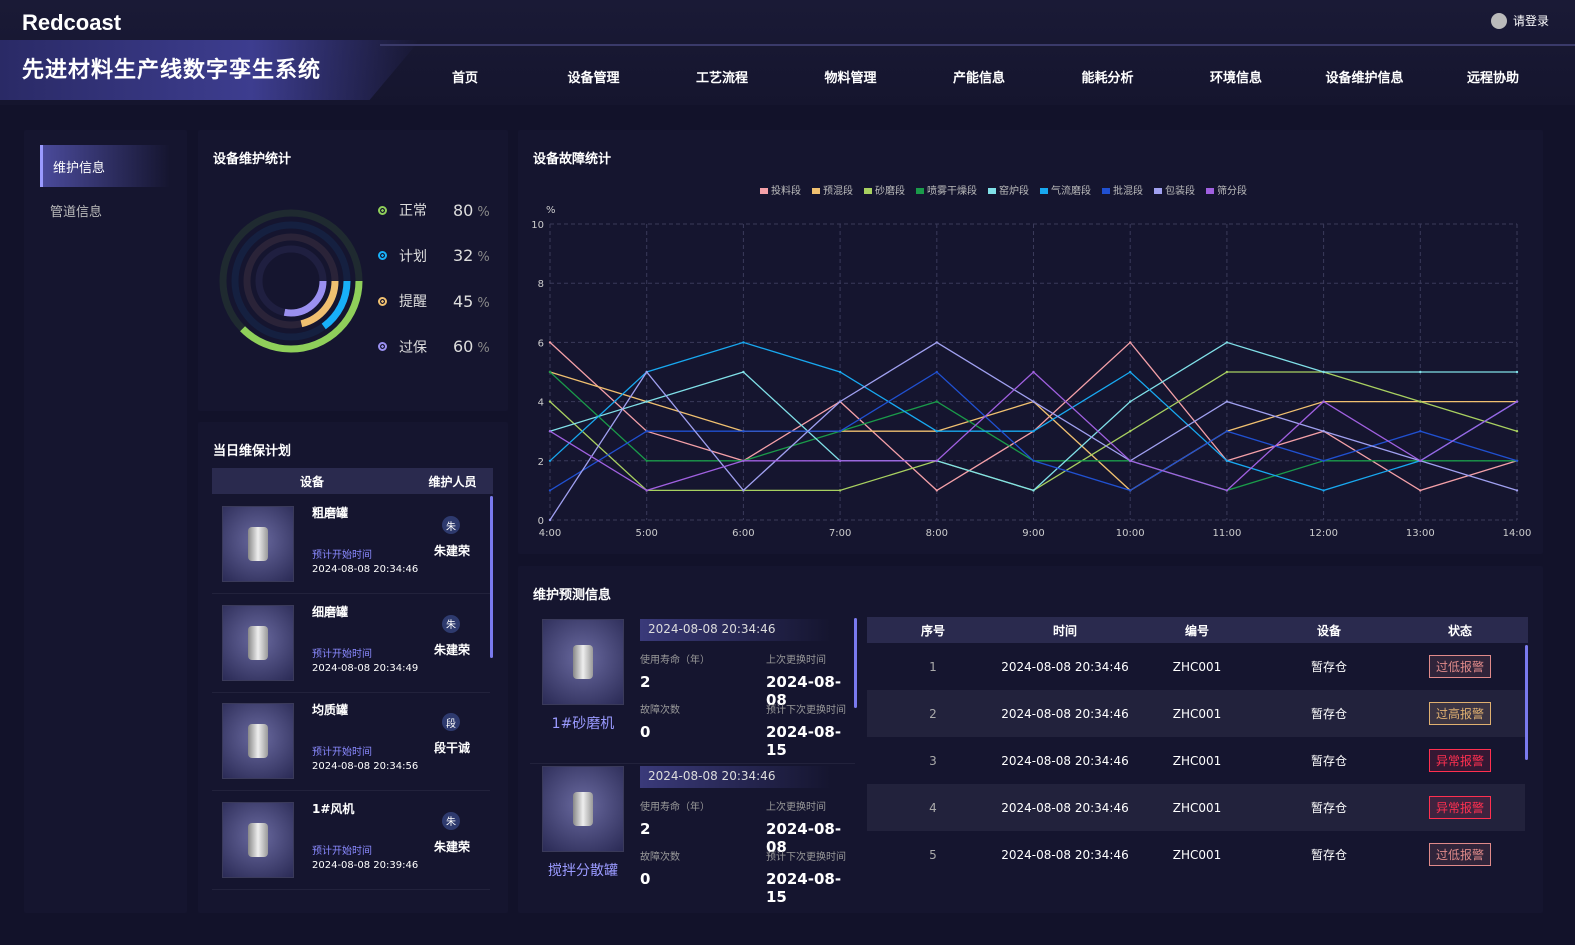  What do you see at coordinates (933, 713) in the screenshot?
I see `row-no: 2` at bounding box center [933, 713].